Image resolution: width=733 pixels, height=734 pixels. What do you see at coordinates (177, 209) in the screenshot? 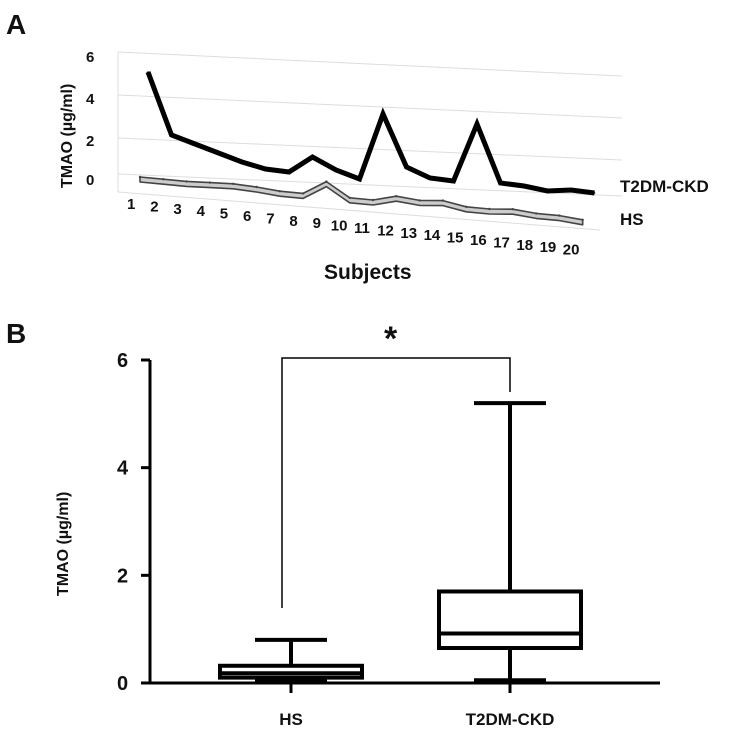
I see `subject-tick-label: 3` at bounding box center [177, 209].